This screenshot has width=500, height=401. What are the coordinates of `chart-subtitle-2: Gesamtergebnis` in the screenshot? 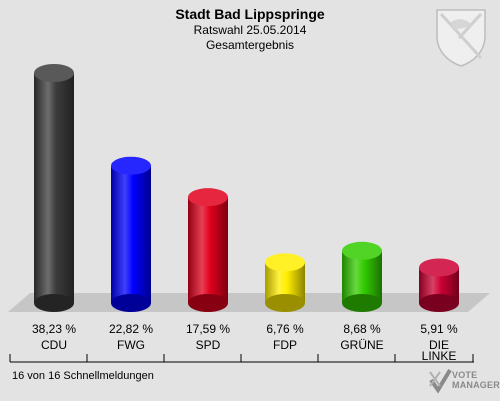 It's located at (250, 45).